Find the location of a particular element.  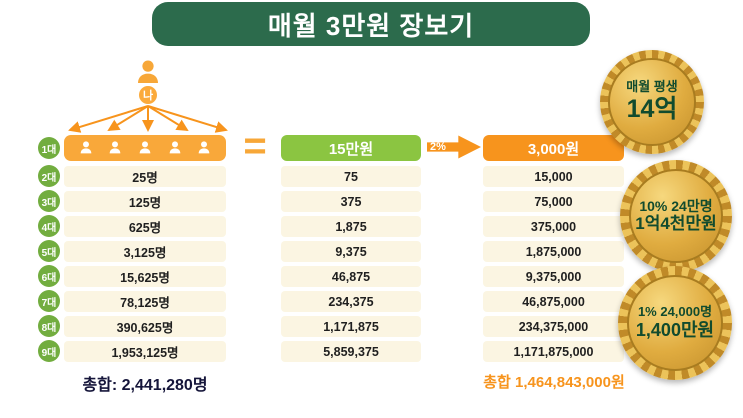

medal-face: 1% 24,000명 1,400만원 is located at coordinates (675, 323).